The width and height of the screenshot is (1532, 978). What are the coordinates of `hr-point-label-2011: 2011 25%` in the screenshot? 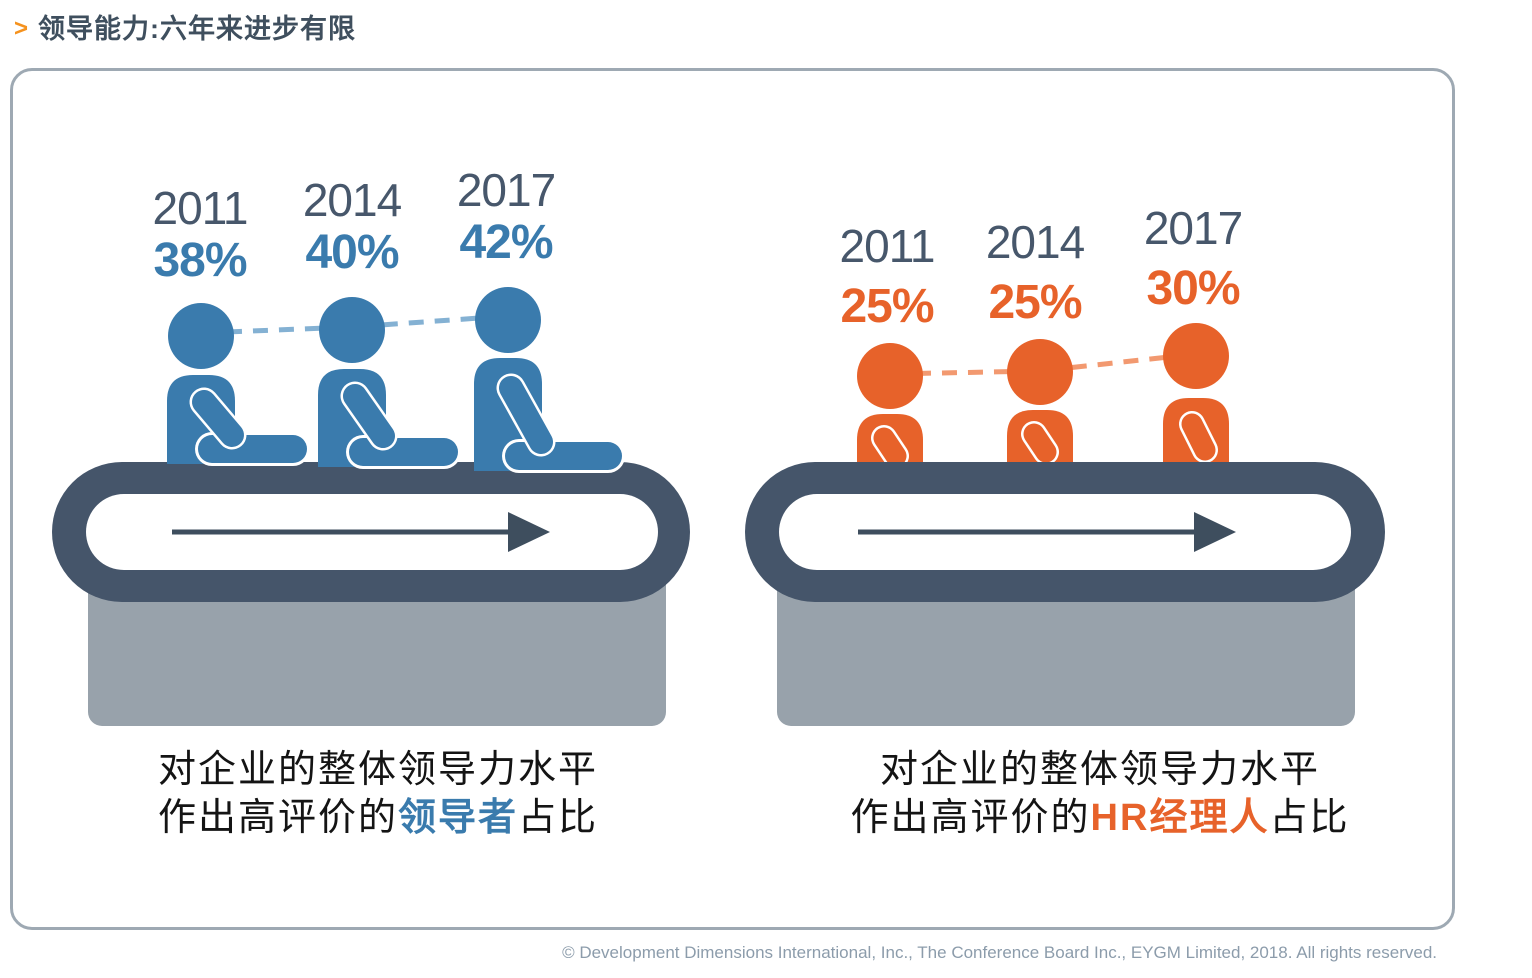 It's located at (887, 276).